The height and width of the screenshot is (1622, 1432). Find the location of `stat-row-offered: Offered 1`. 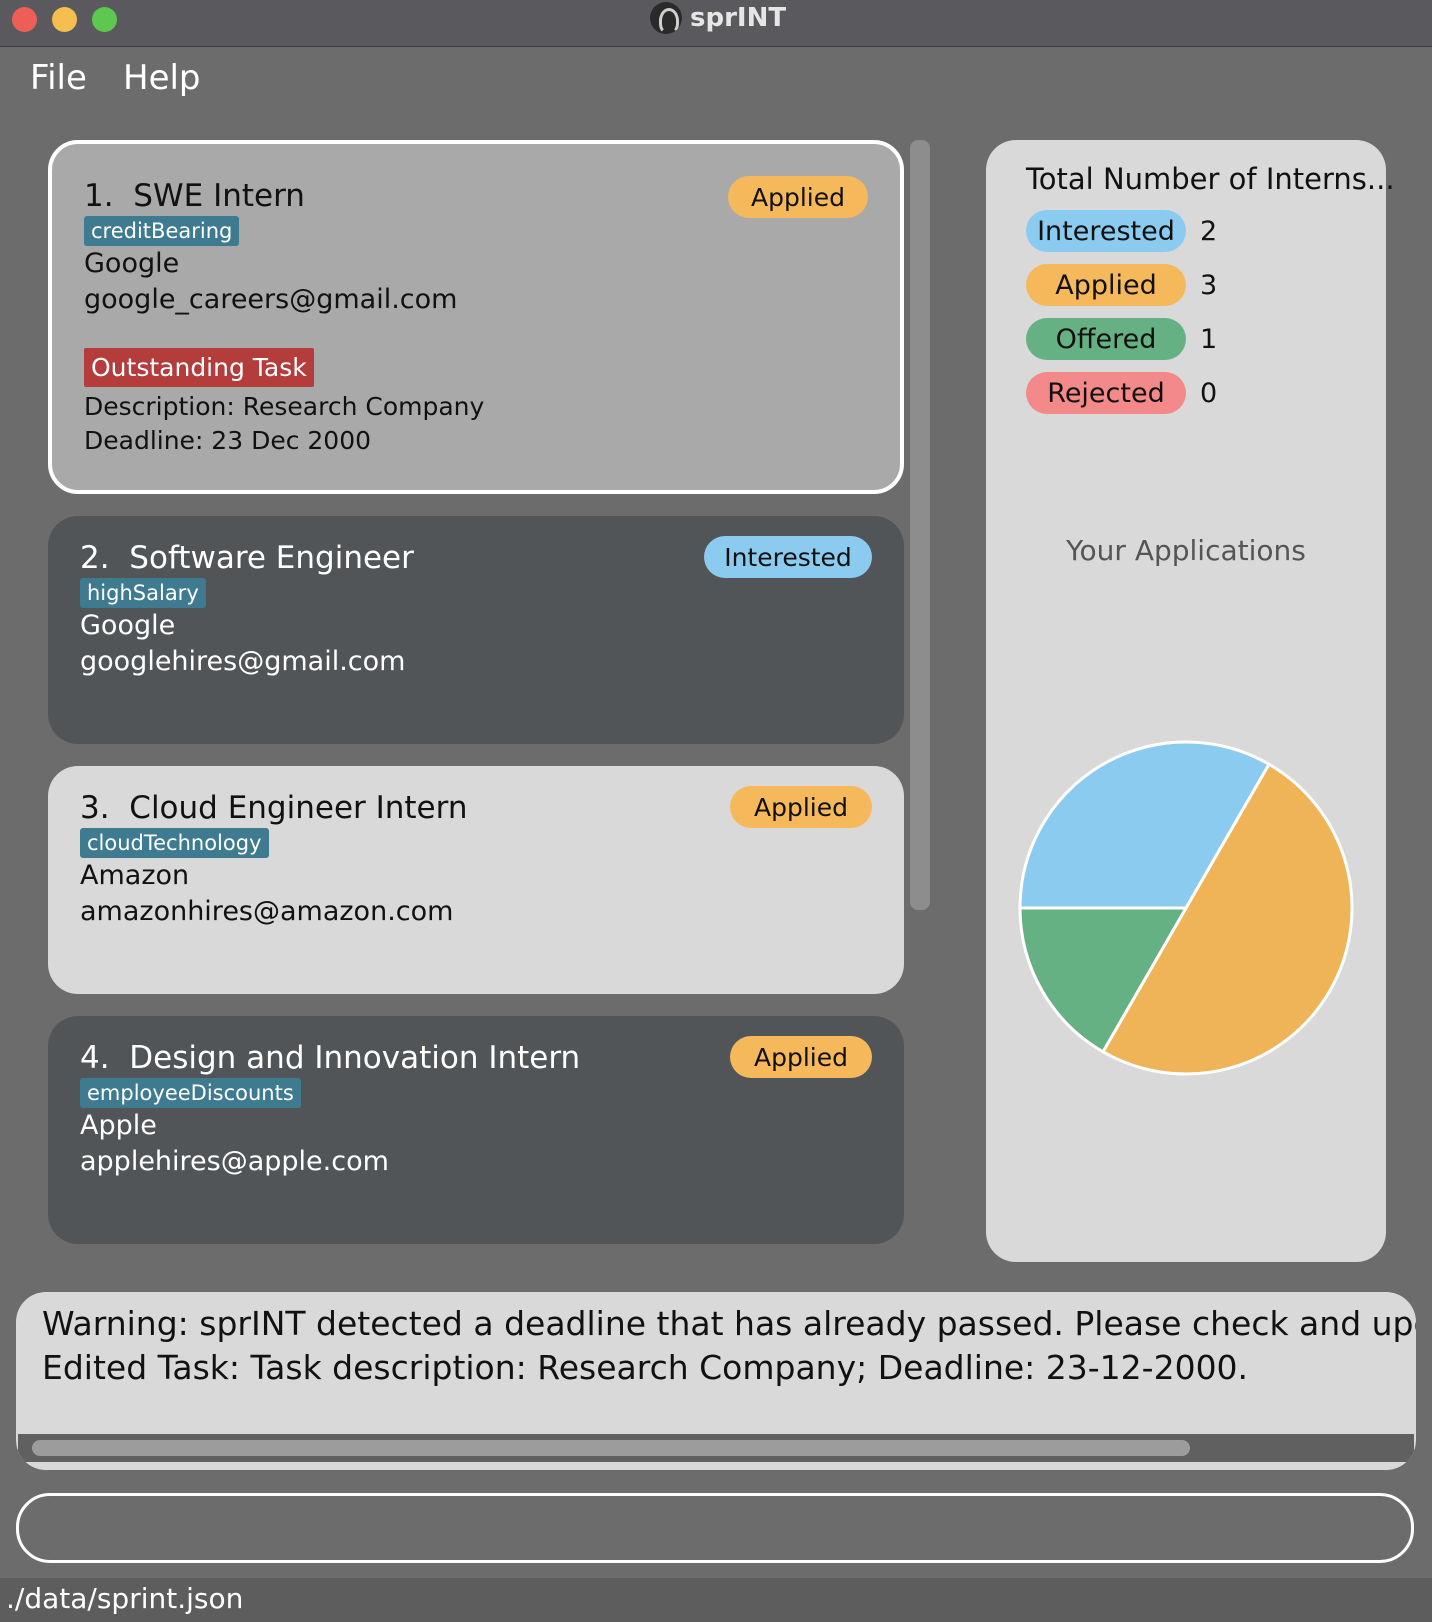

stat-row-offered: Offered 1 is located at coordinates (1121, 339).